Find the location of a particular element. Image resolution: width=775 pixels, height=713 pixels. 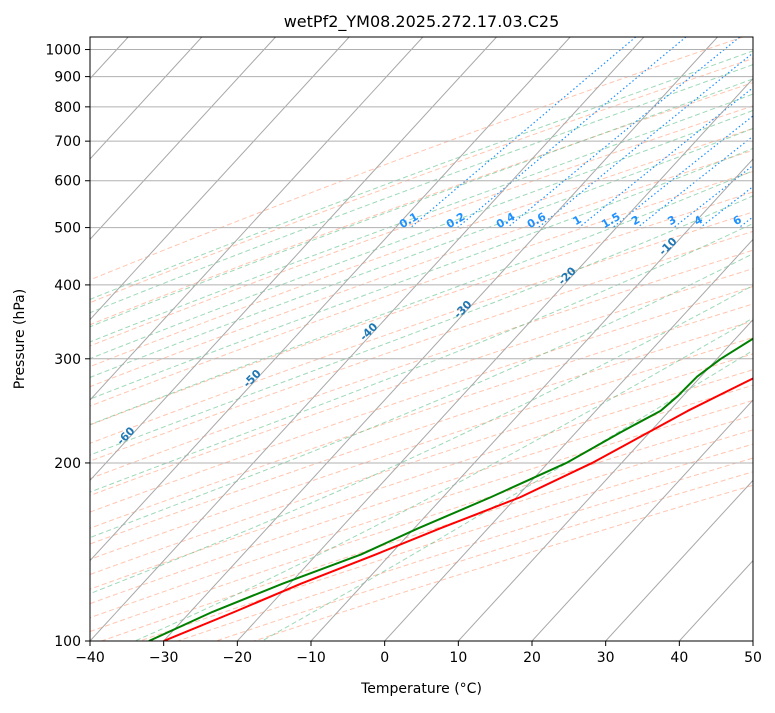

y-axis-label: Pressure (hPa) is located at coordinates (20, 339).